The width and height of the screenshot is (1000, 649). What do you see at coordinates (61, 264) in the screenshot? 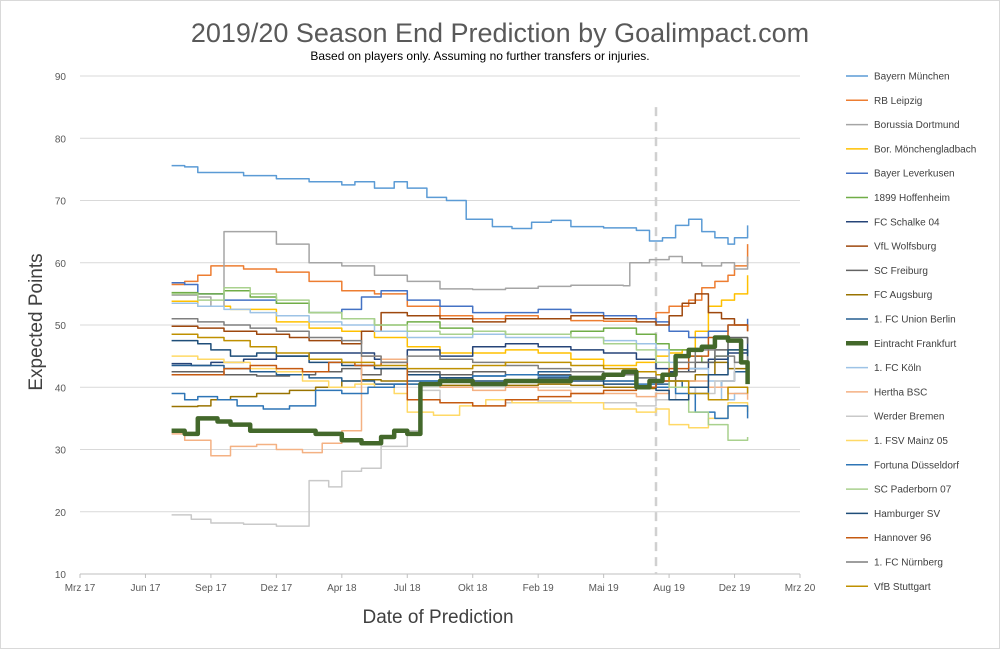
I see `y-tick-label: 60` at bounding box center [61, 264].